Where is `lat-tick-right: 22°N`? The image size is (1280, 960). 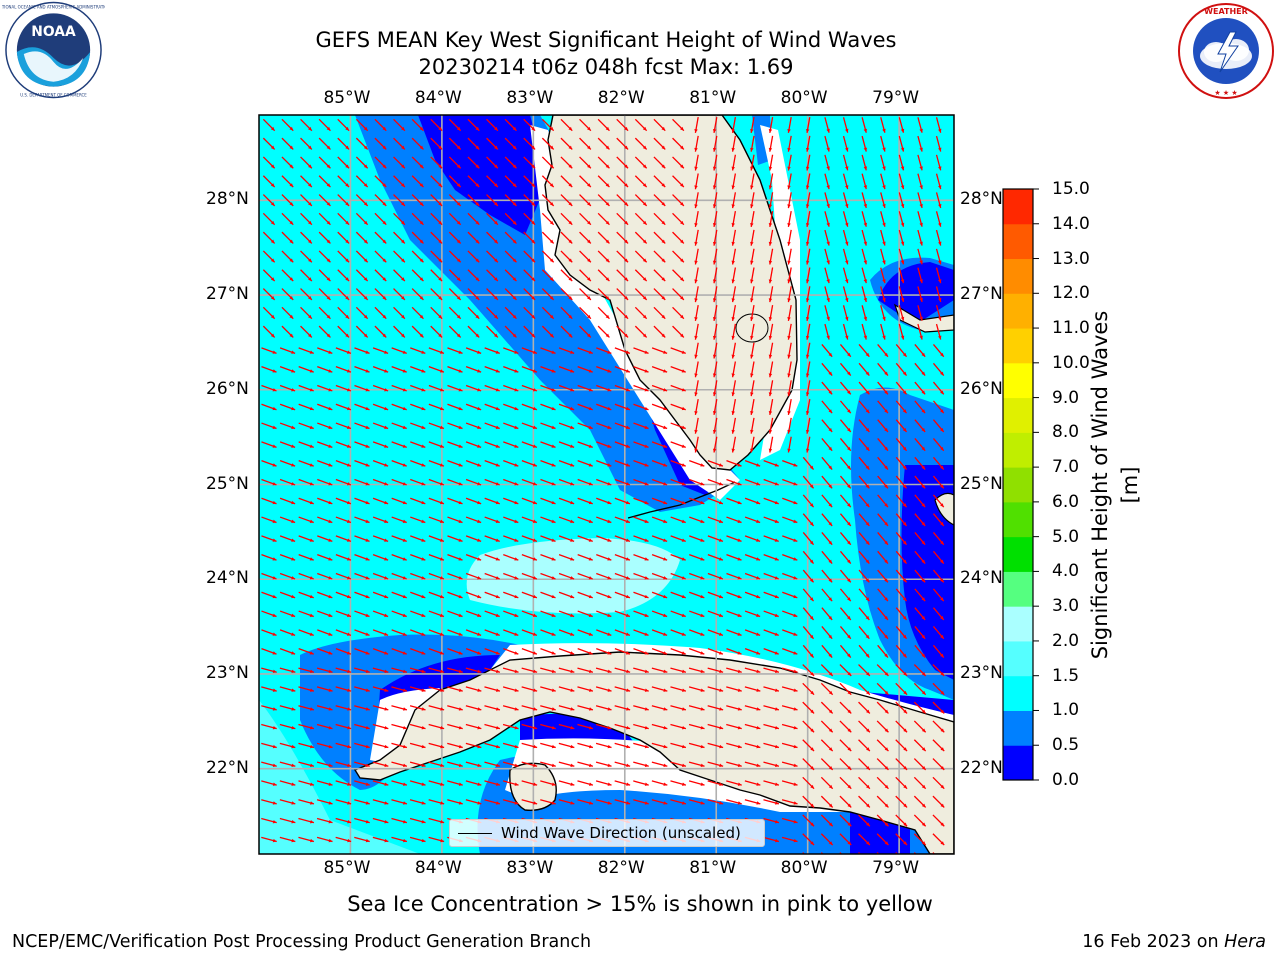 lat-tick-right: 22°N is located at coordinates (981, 767).